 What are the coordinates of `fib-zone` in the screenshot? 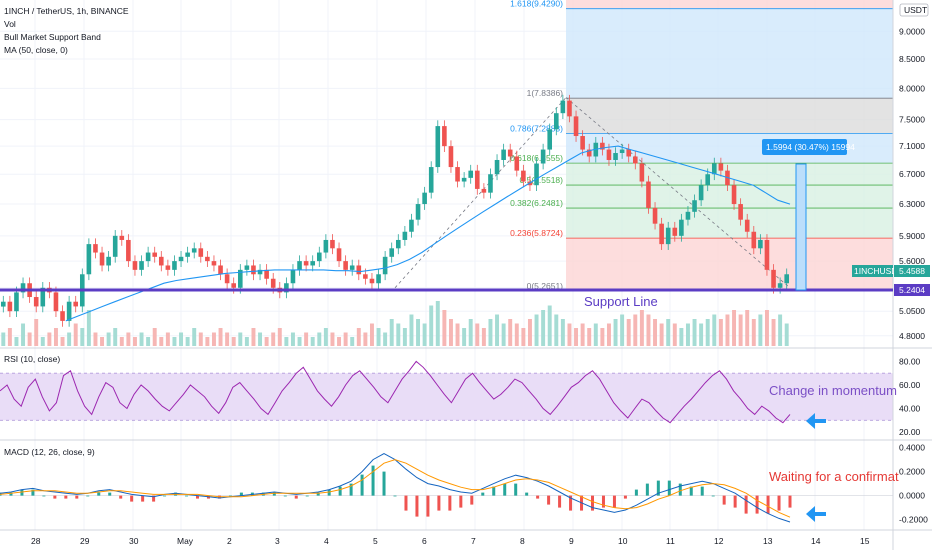 It's located at (729, 264).